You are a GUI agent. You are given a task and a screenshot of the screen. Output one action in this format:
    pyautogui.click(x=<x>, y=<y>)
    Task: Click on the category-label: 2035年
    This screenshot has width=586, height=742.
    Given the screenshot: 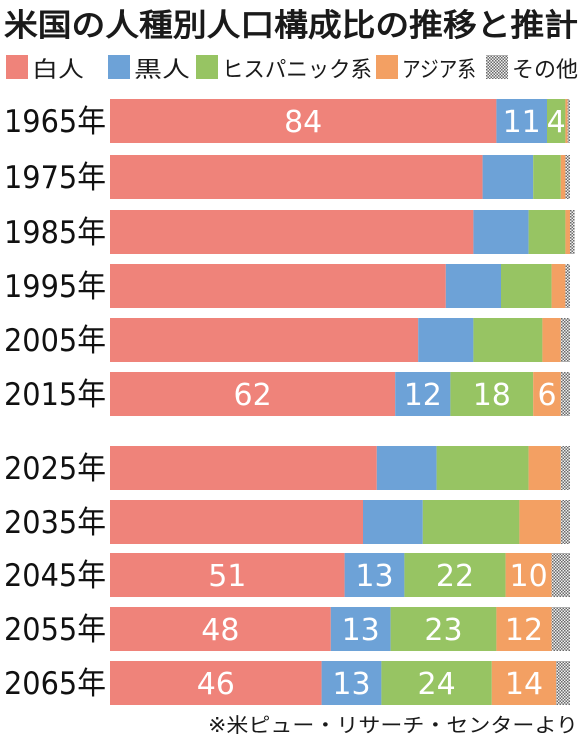 What is the action you would take?
    pyautogui.click(x=55, y=523)
    